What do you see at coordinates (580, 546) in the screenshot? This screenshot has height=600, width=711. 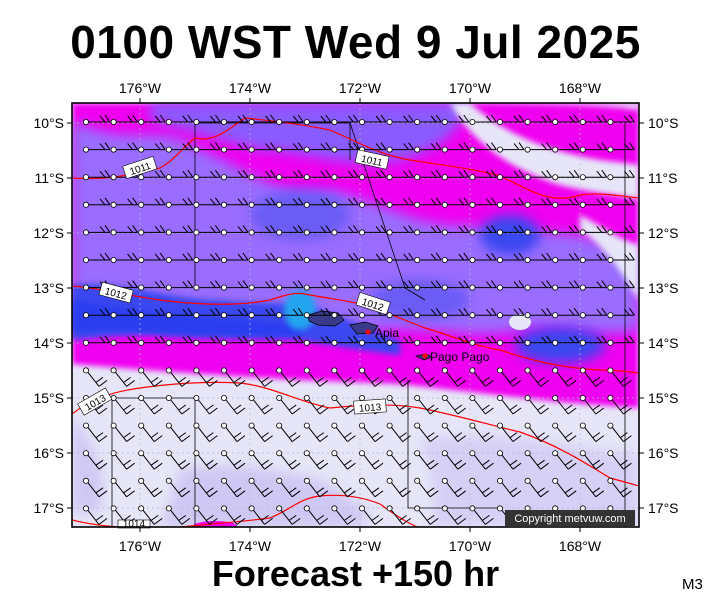 I see `svg-text: 168°W` at bounding box center [580, 546].